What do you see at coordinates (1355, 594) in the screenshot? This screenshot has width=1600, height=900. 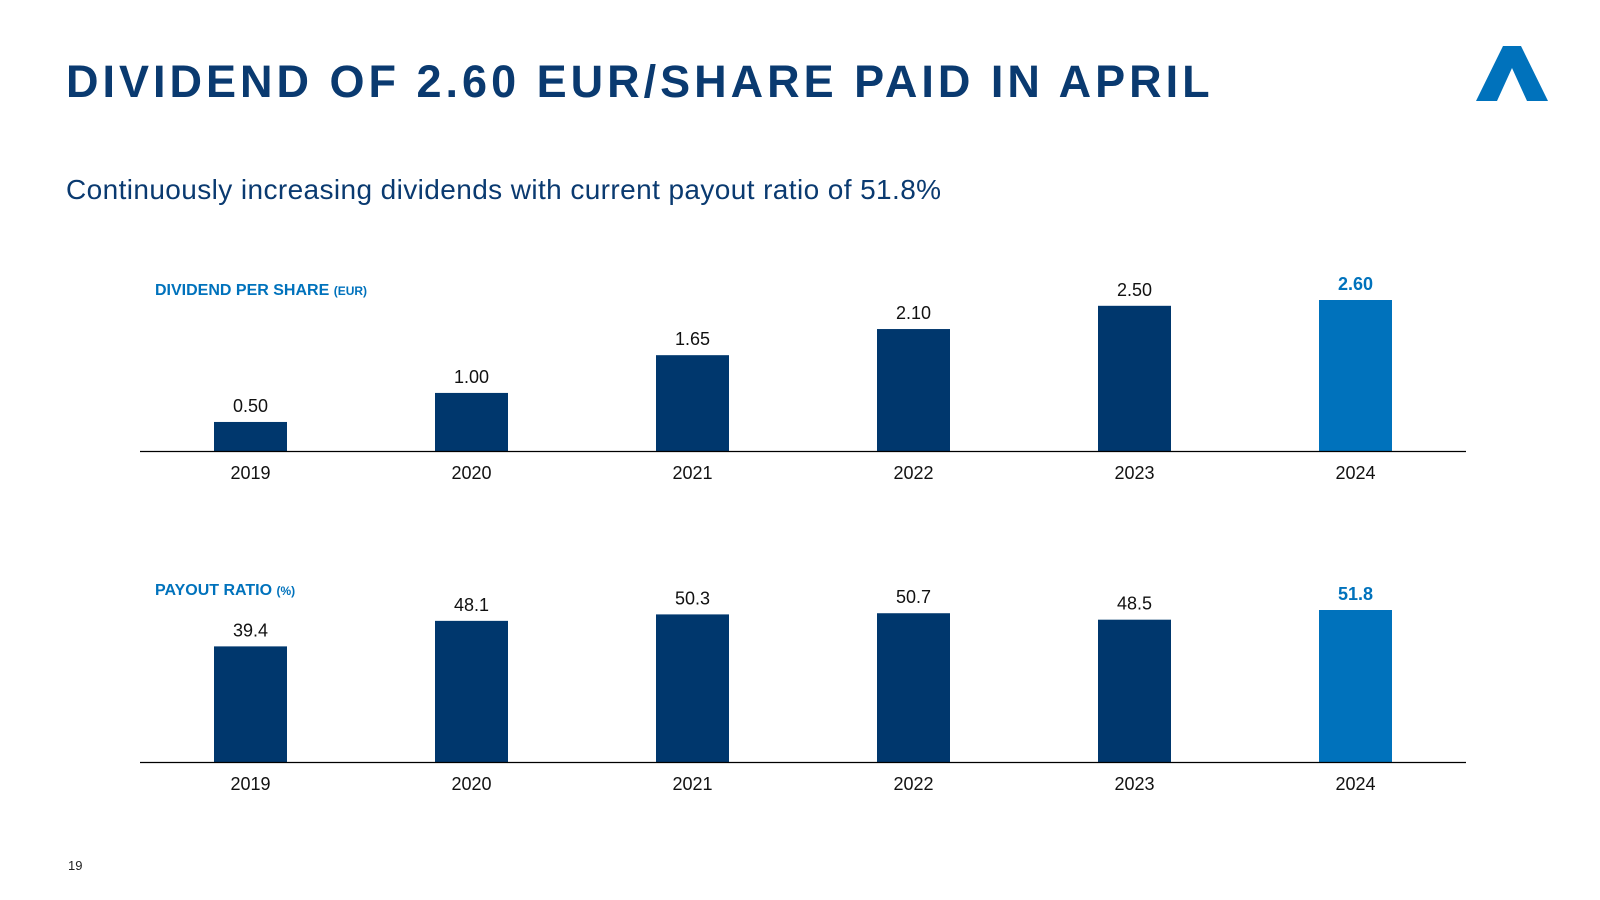 I see `payout-data-label-2024: 51.8` at bounding box center [1355, 594].